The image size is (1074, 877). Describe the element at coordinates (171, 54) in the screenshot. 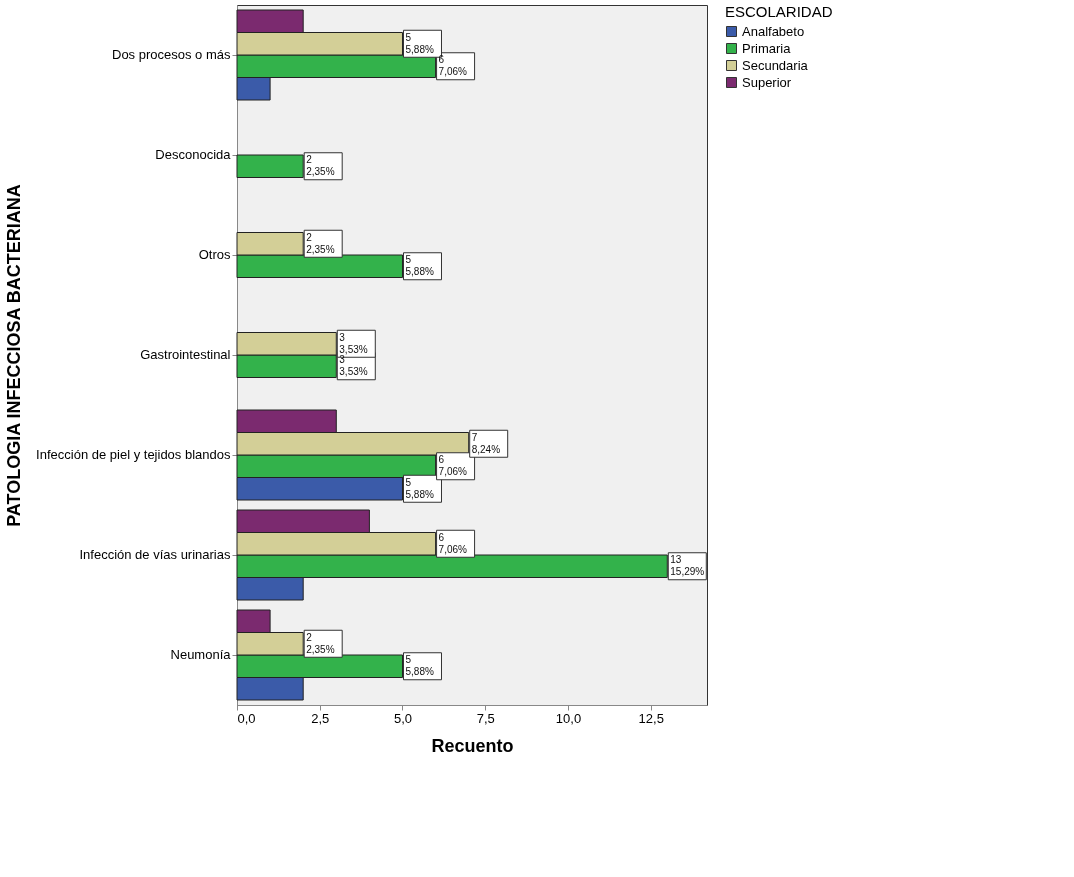

I see `y-tick-label: Dos procesos o más` at that location.